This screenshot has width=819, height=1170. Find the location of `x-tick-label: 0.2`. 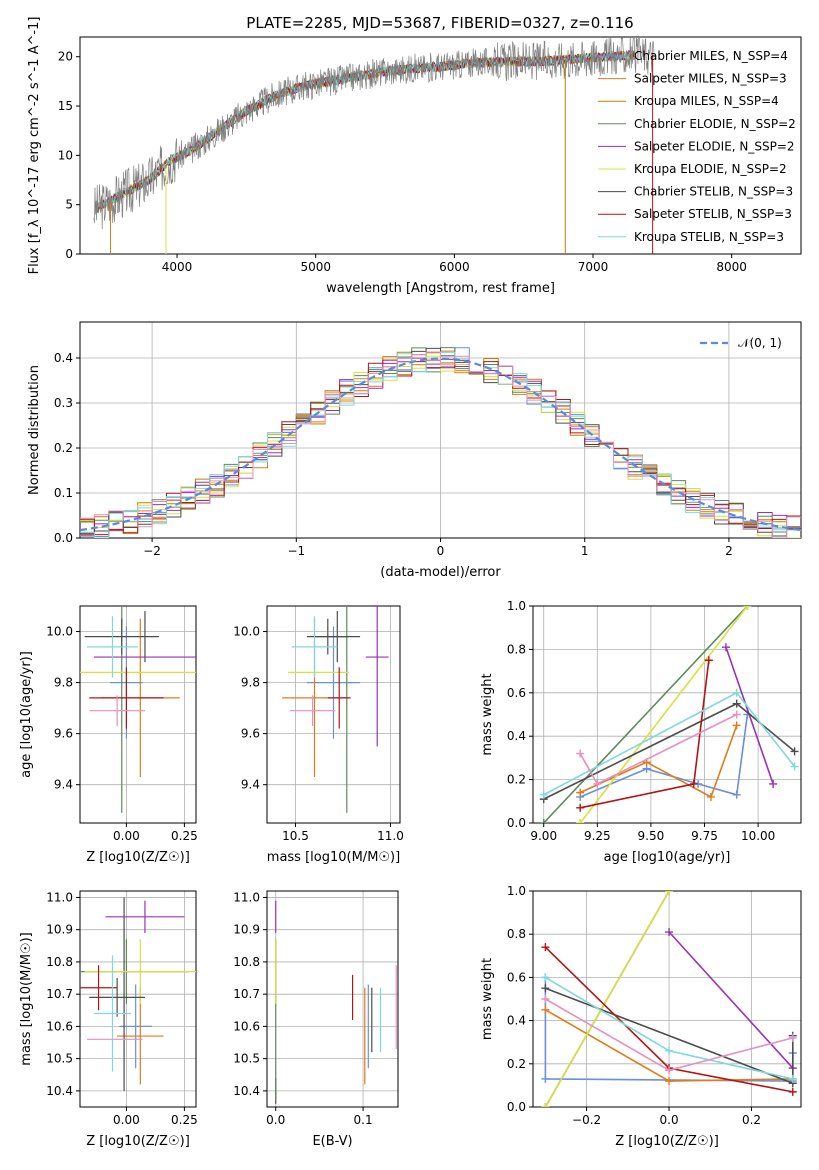

x-tick-label: 0.2 is located at coordinates (751, 1120).